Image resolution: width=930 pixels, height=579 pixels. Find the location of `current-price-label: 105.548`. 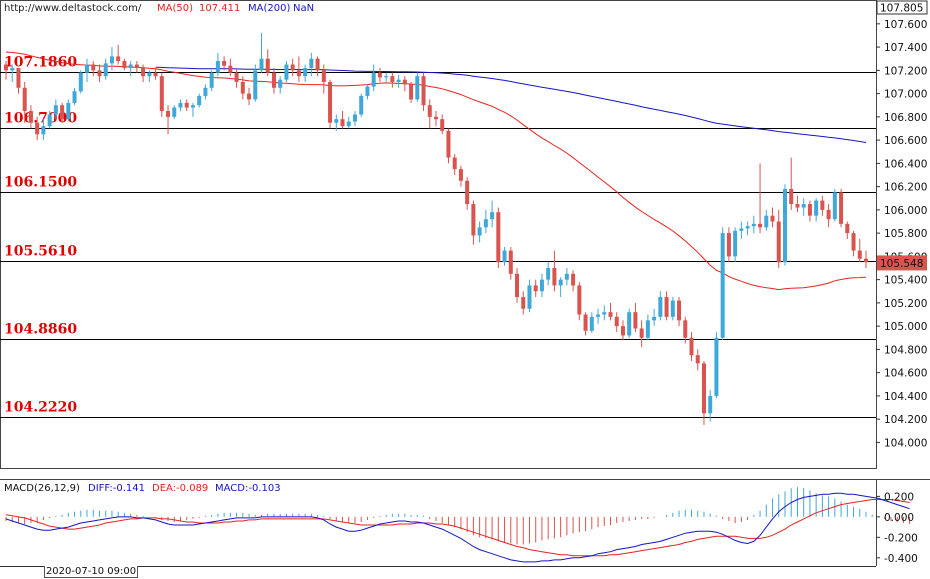

current-price-label: 105.548 is located at coordinates (901, 264).